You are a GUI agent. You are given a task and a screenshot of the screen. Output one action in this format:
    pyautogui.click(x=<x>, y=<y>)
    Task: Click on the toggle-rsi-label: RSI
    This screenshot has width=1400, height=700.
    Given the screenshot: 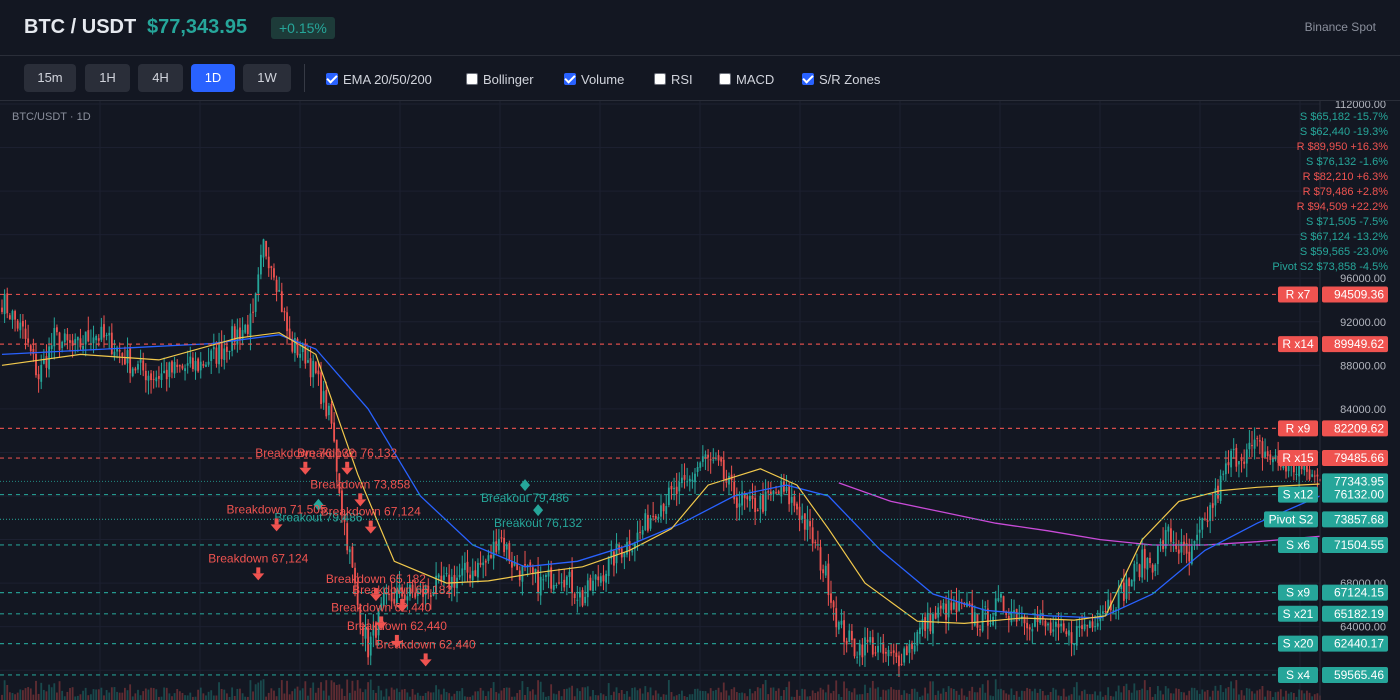 What is the action you would take?
    pyautogui.click(x=682, y=79)
    